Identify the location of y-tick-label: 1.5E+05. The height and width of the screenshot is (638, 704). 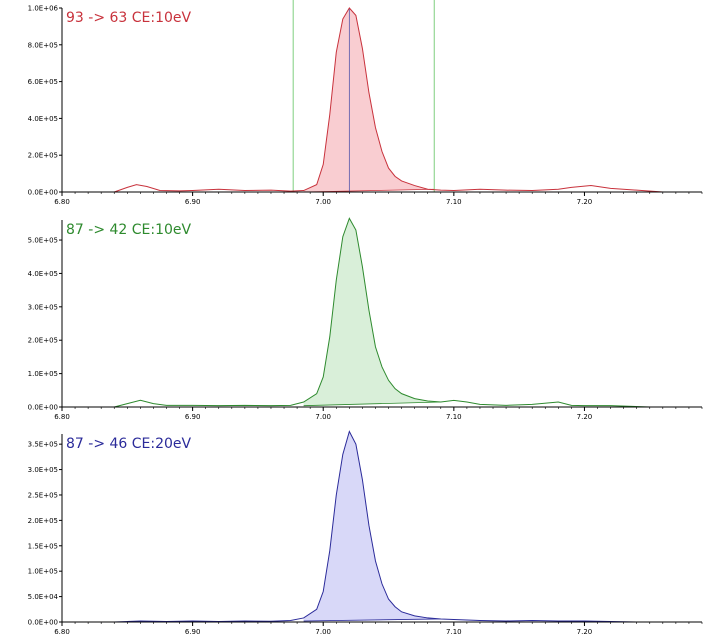
(43, 546).